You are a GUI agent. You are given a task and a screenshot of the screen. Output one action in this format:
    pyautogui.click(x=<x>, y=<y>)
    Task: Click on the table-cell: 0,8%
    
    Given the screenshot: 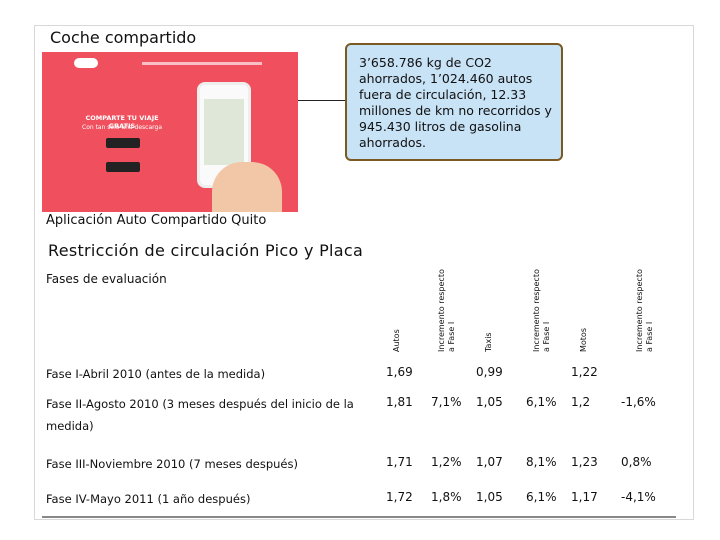 What is the action you would take?
    pyautogui.click(x=636, y=462)
    